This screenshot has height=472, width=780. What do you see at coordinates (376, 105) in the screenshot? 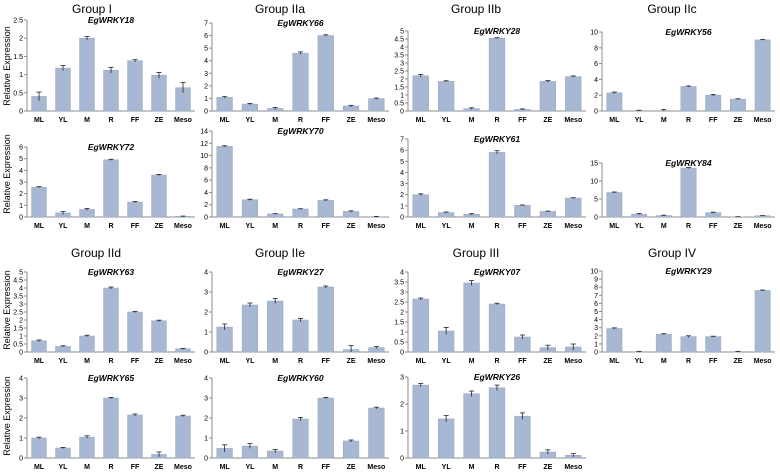
I see `bar-egwrky66-meso` at bounding box center [376, 105].